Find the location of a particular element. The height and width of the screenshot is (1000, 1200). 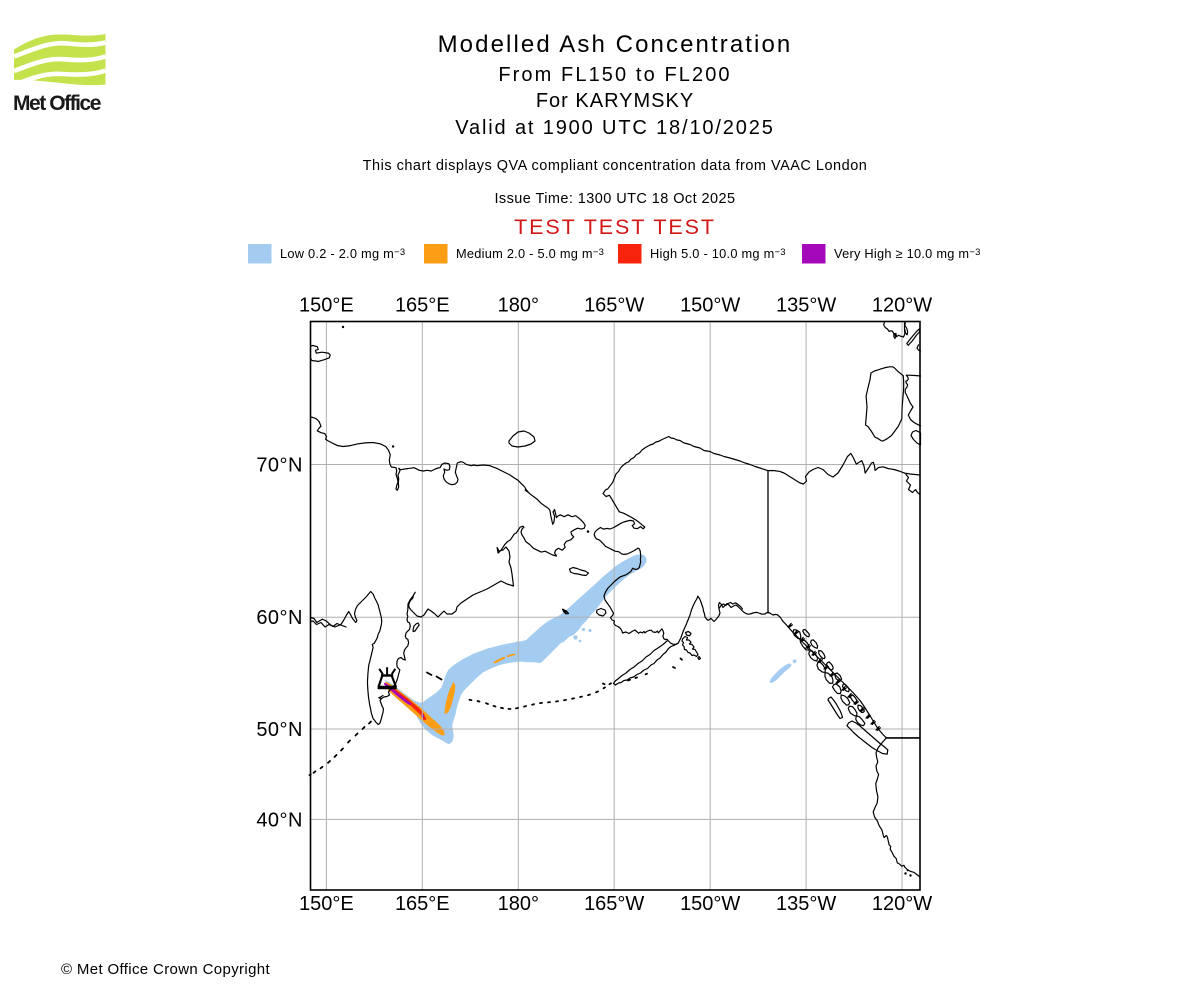

svg-text: 50°N is located at coordinates (279, 730).